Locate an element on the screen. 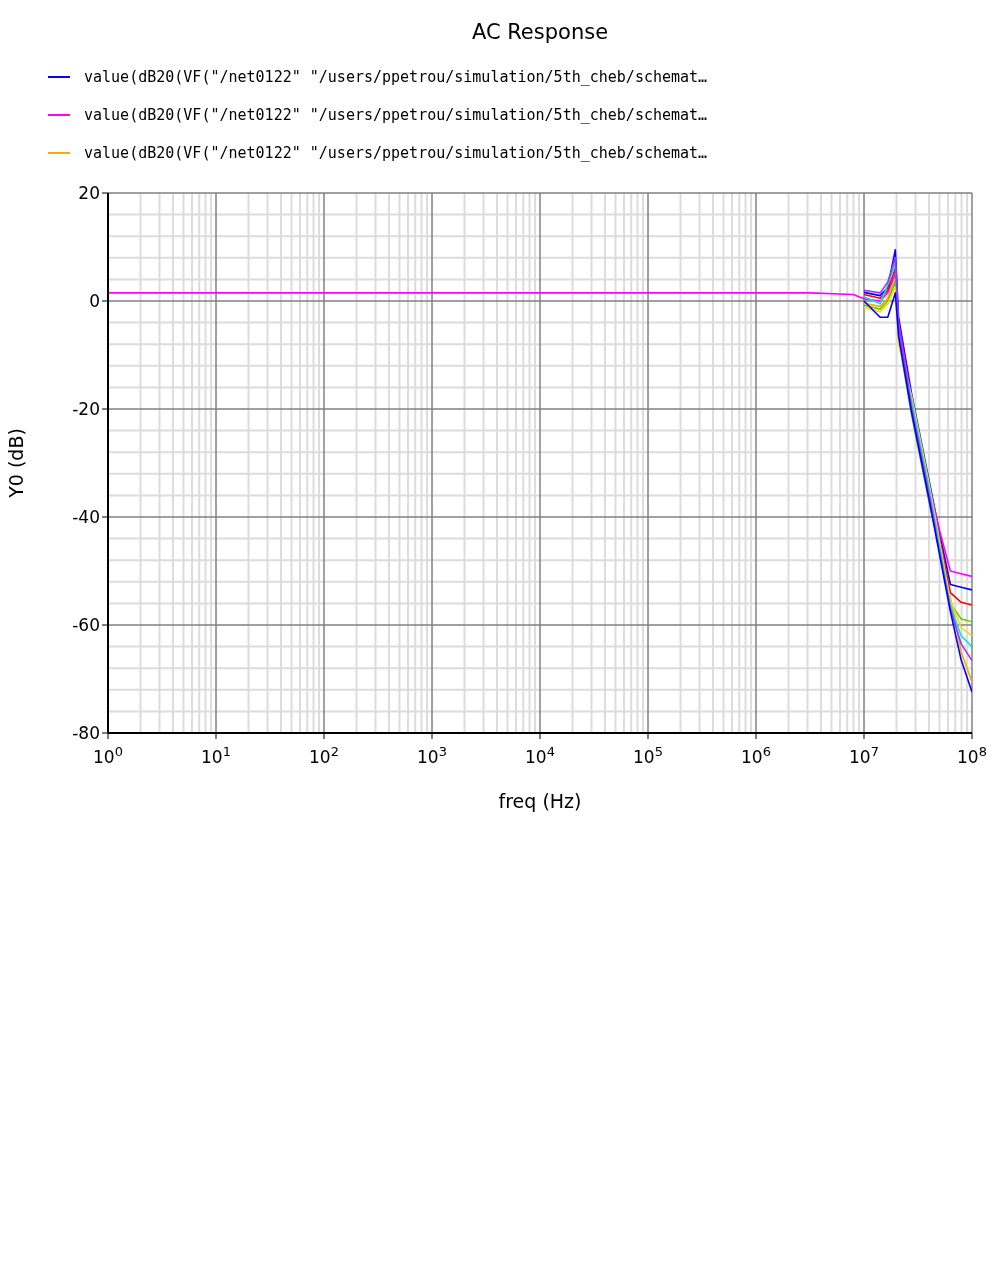  x-tick-label: 10$^{6}$ is located at coordinates (756, 755).